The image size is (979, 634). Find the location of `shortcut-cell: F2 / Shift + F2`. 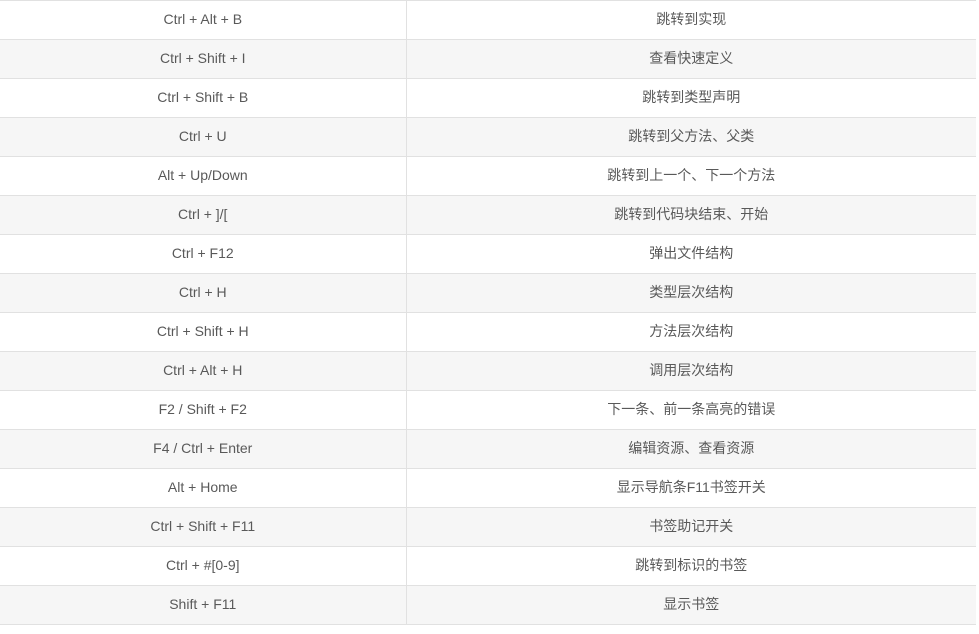

shortcut-cell: F2 / Shift + F2 is located at coordinates (203, 410).